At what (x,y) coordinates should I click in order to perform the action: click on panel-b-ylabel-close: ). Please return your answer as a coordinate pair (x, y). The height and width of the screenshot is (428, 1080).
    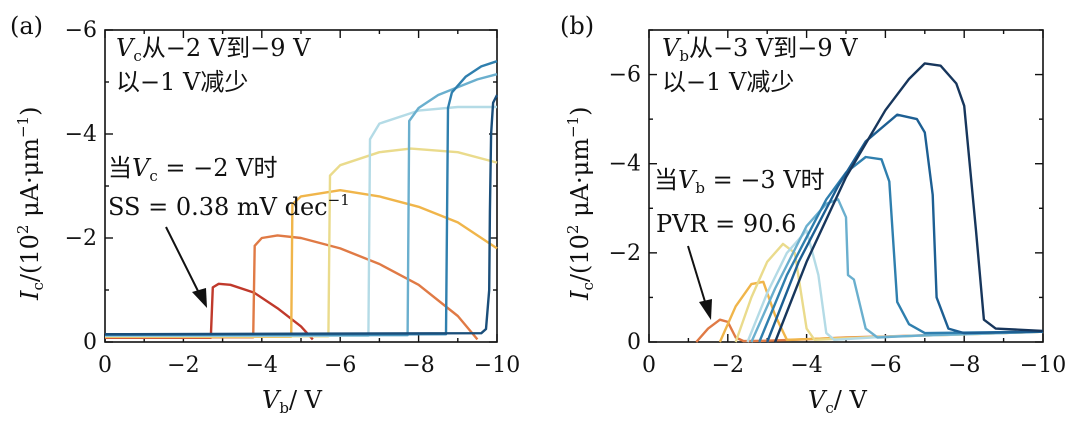
    Looking at the image, I should click on (580, 111).